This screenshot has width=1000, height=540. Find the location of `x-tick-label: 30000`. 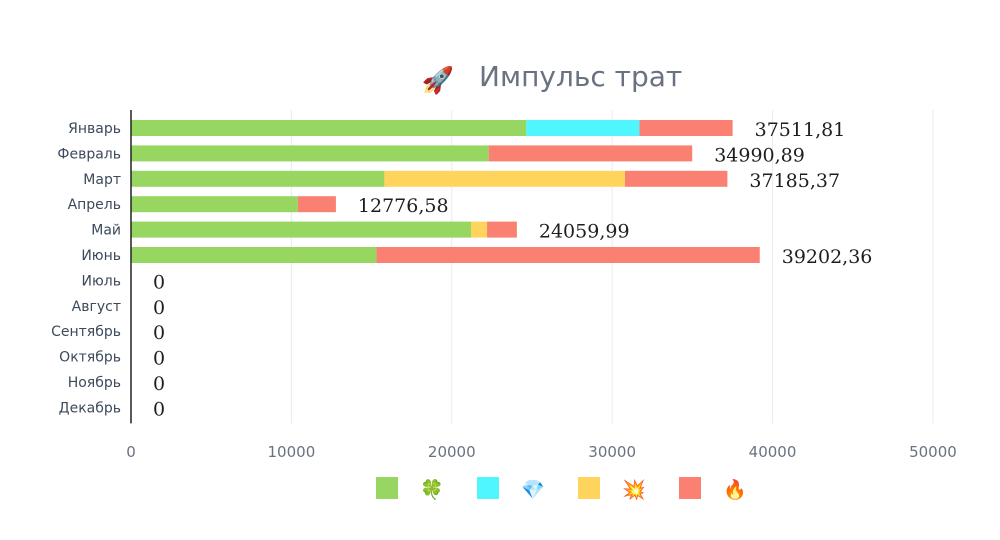

x-tick-label: 30000 is located at coordinates (612, 452).